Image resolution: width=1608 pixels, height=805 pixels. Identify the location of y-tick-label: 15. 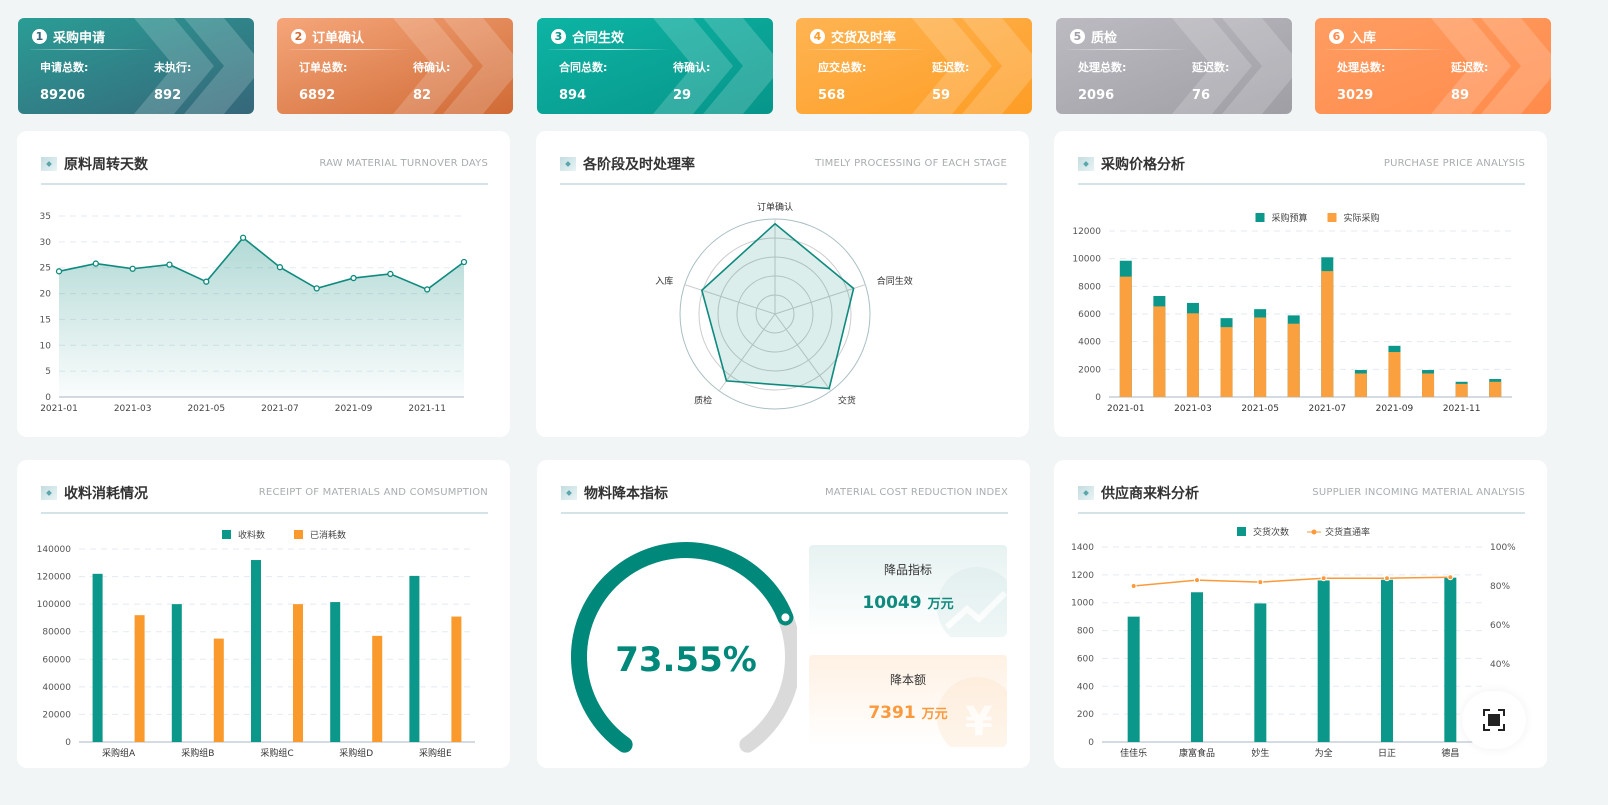
(45, 320).